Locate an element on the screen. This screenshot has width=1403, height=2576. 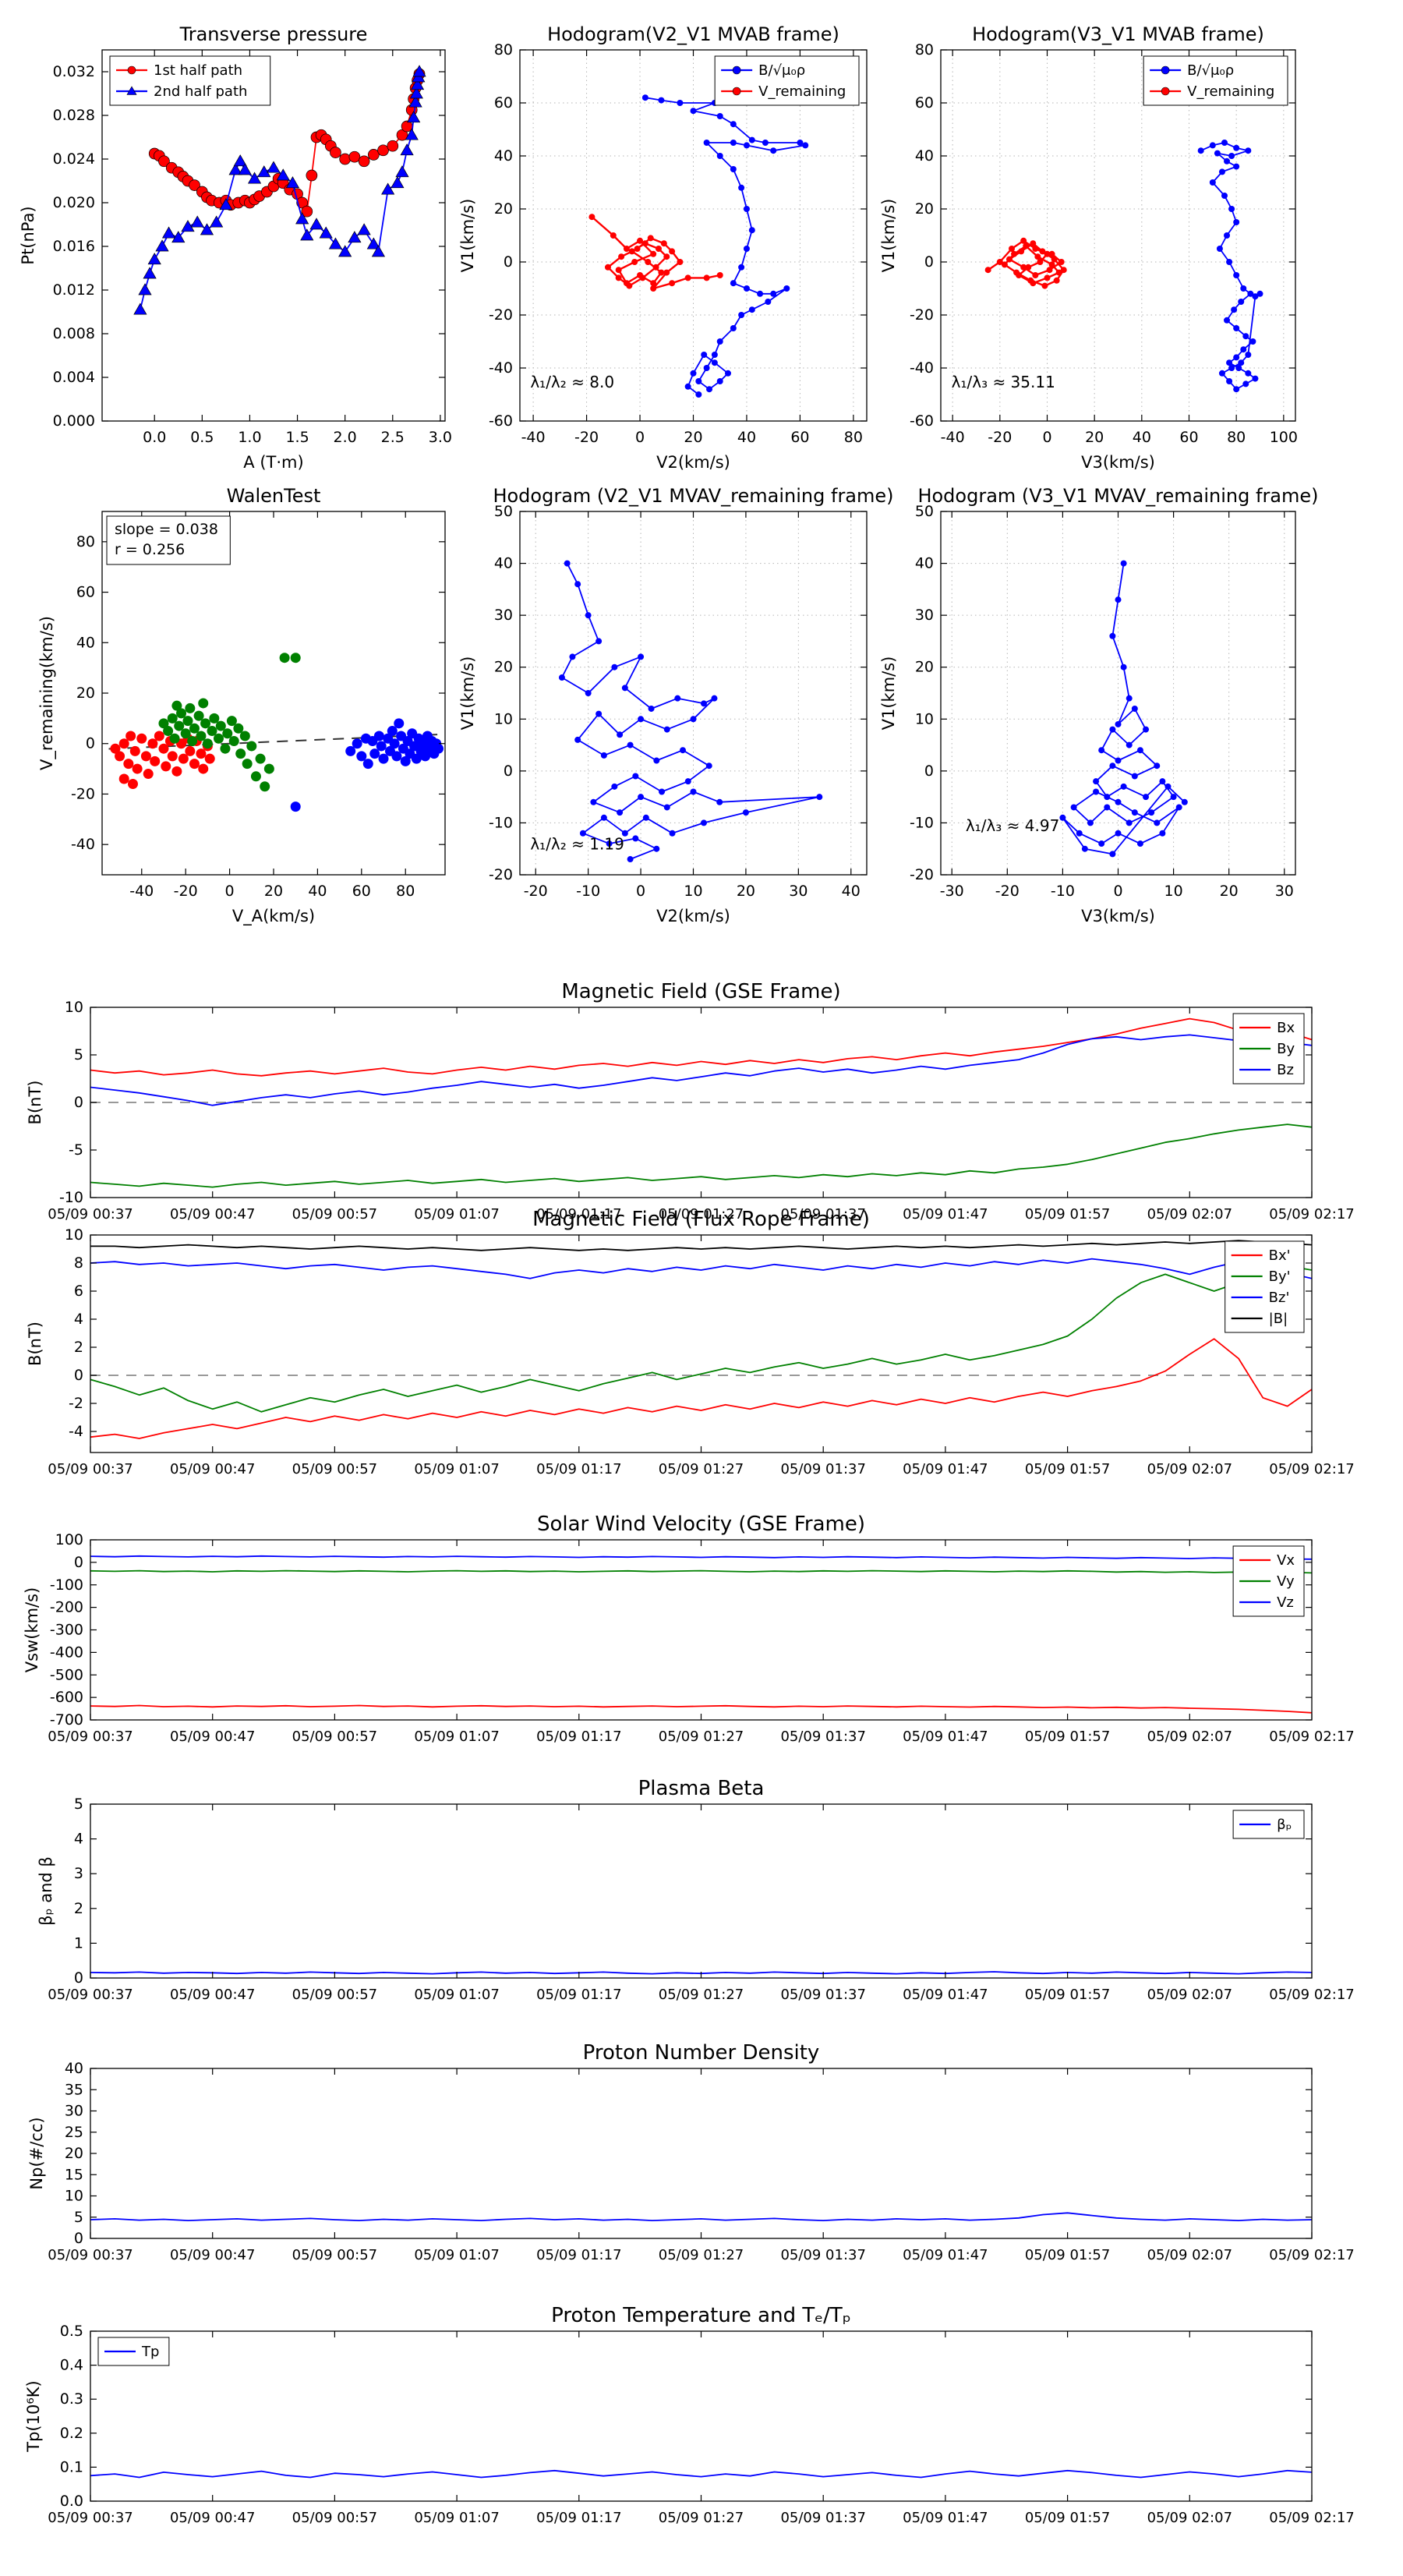
svg-text: WalenTest is located at coordinates (274, 496).